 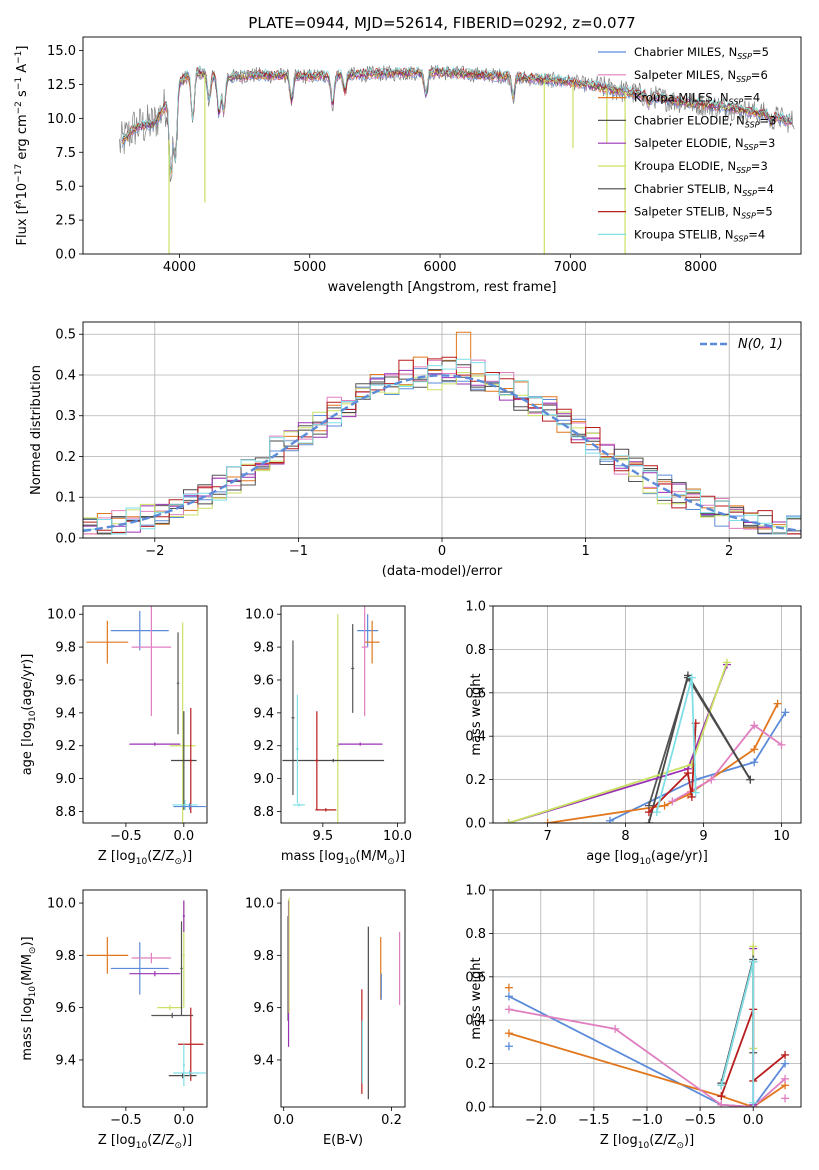 I want to click on x-tick-label: 9, so click(x=703, y=836).